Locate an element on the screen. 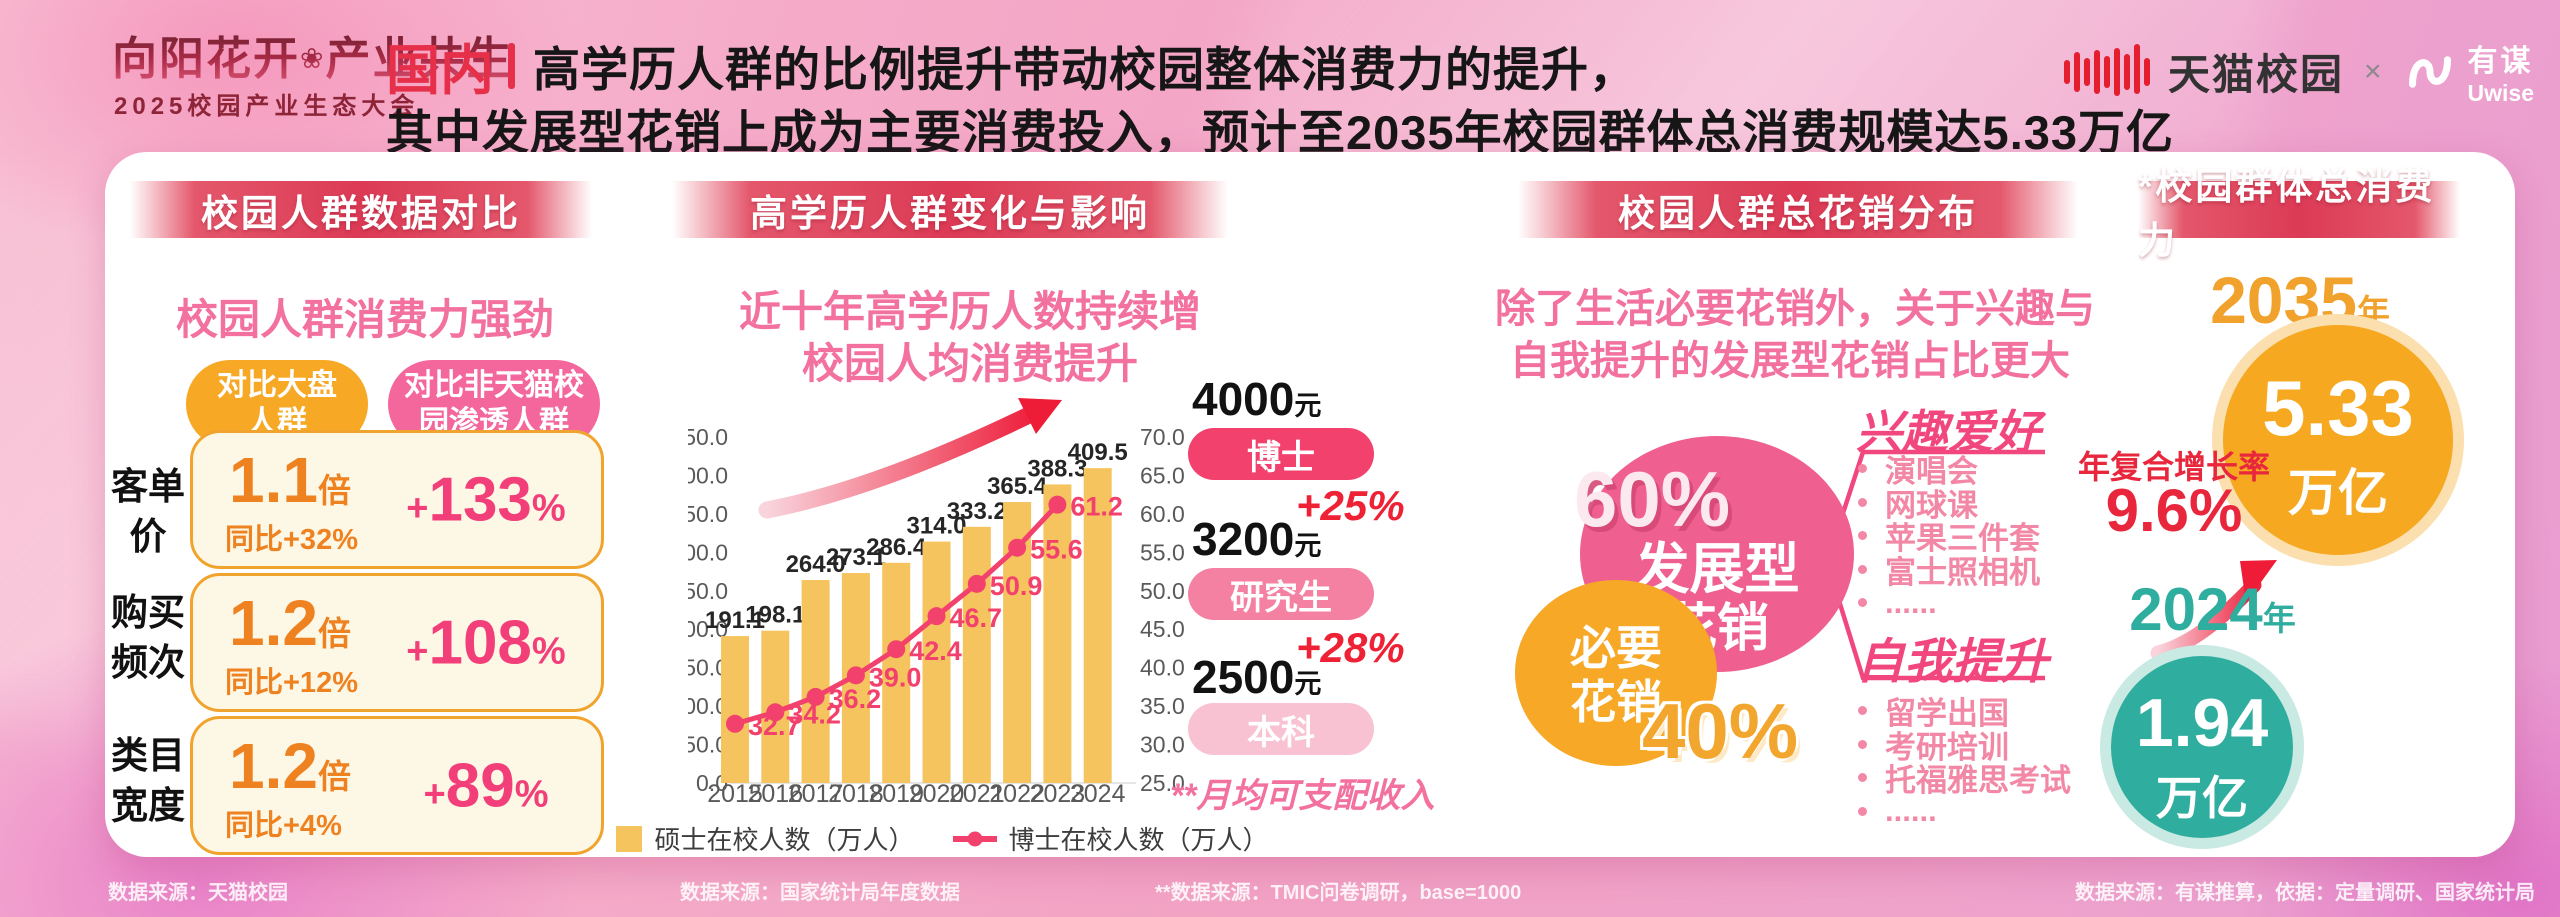 The width and height of the screenshot is (2560, 917). necessary-spend-circle: 必要 花销 is located at coordinates (1616, 673).